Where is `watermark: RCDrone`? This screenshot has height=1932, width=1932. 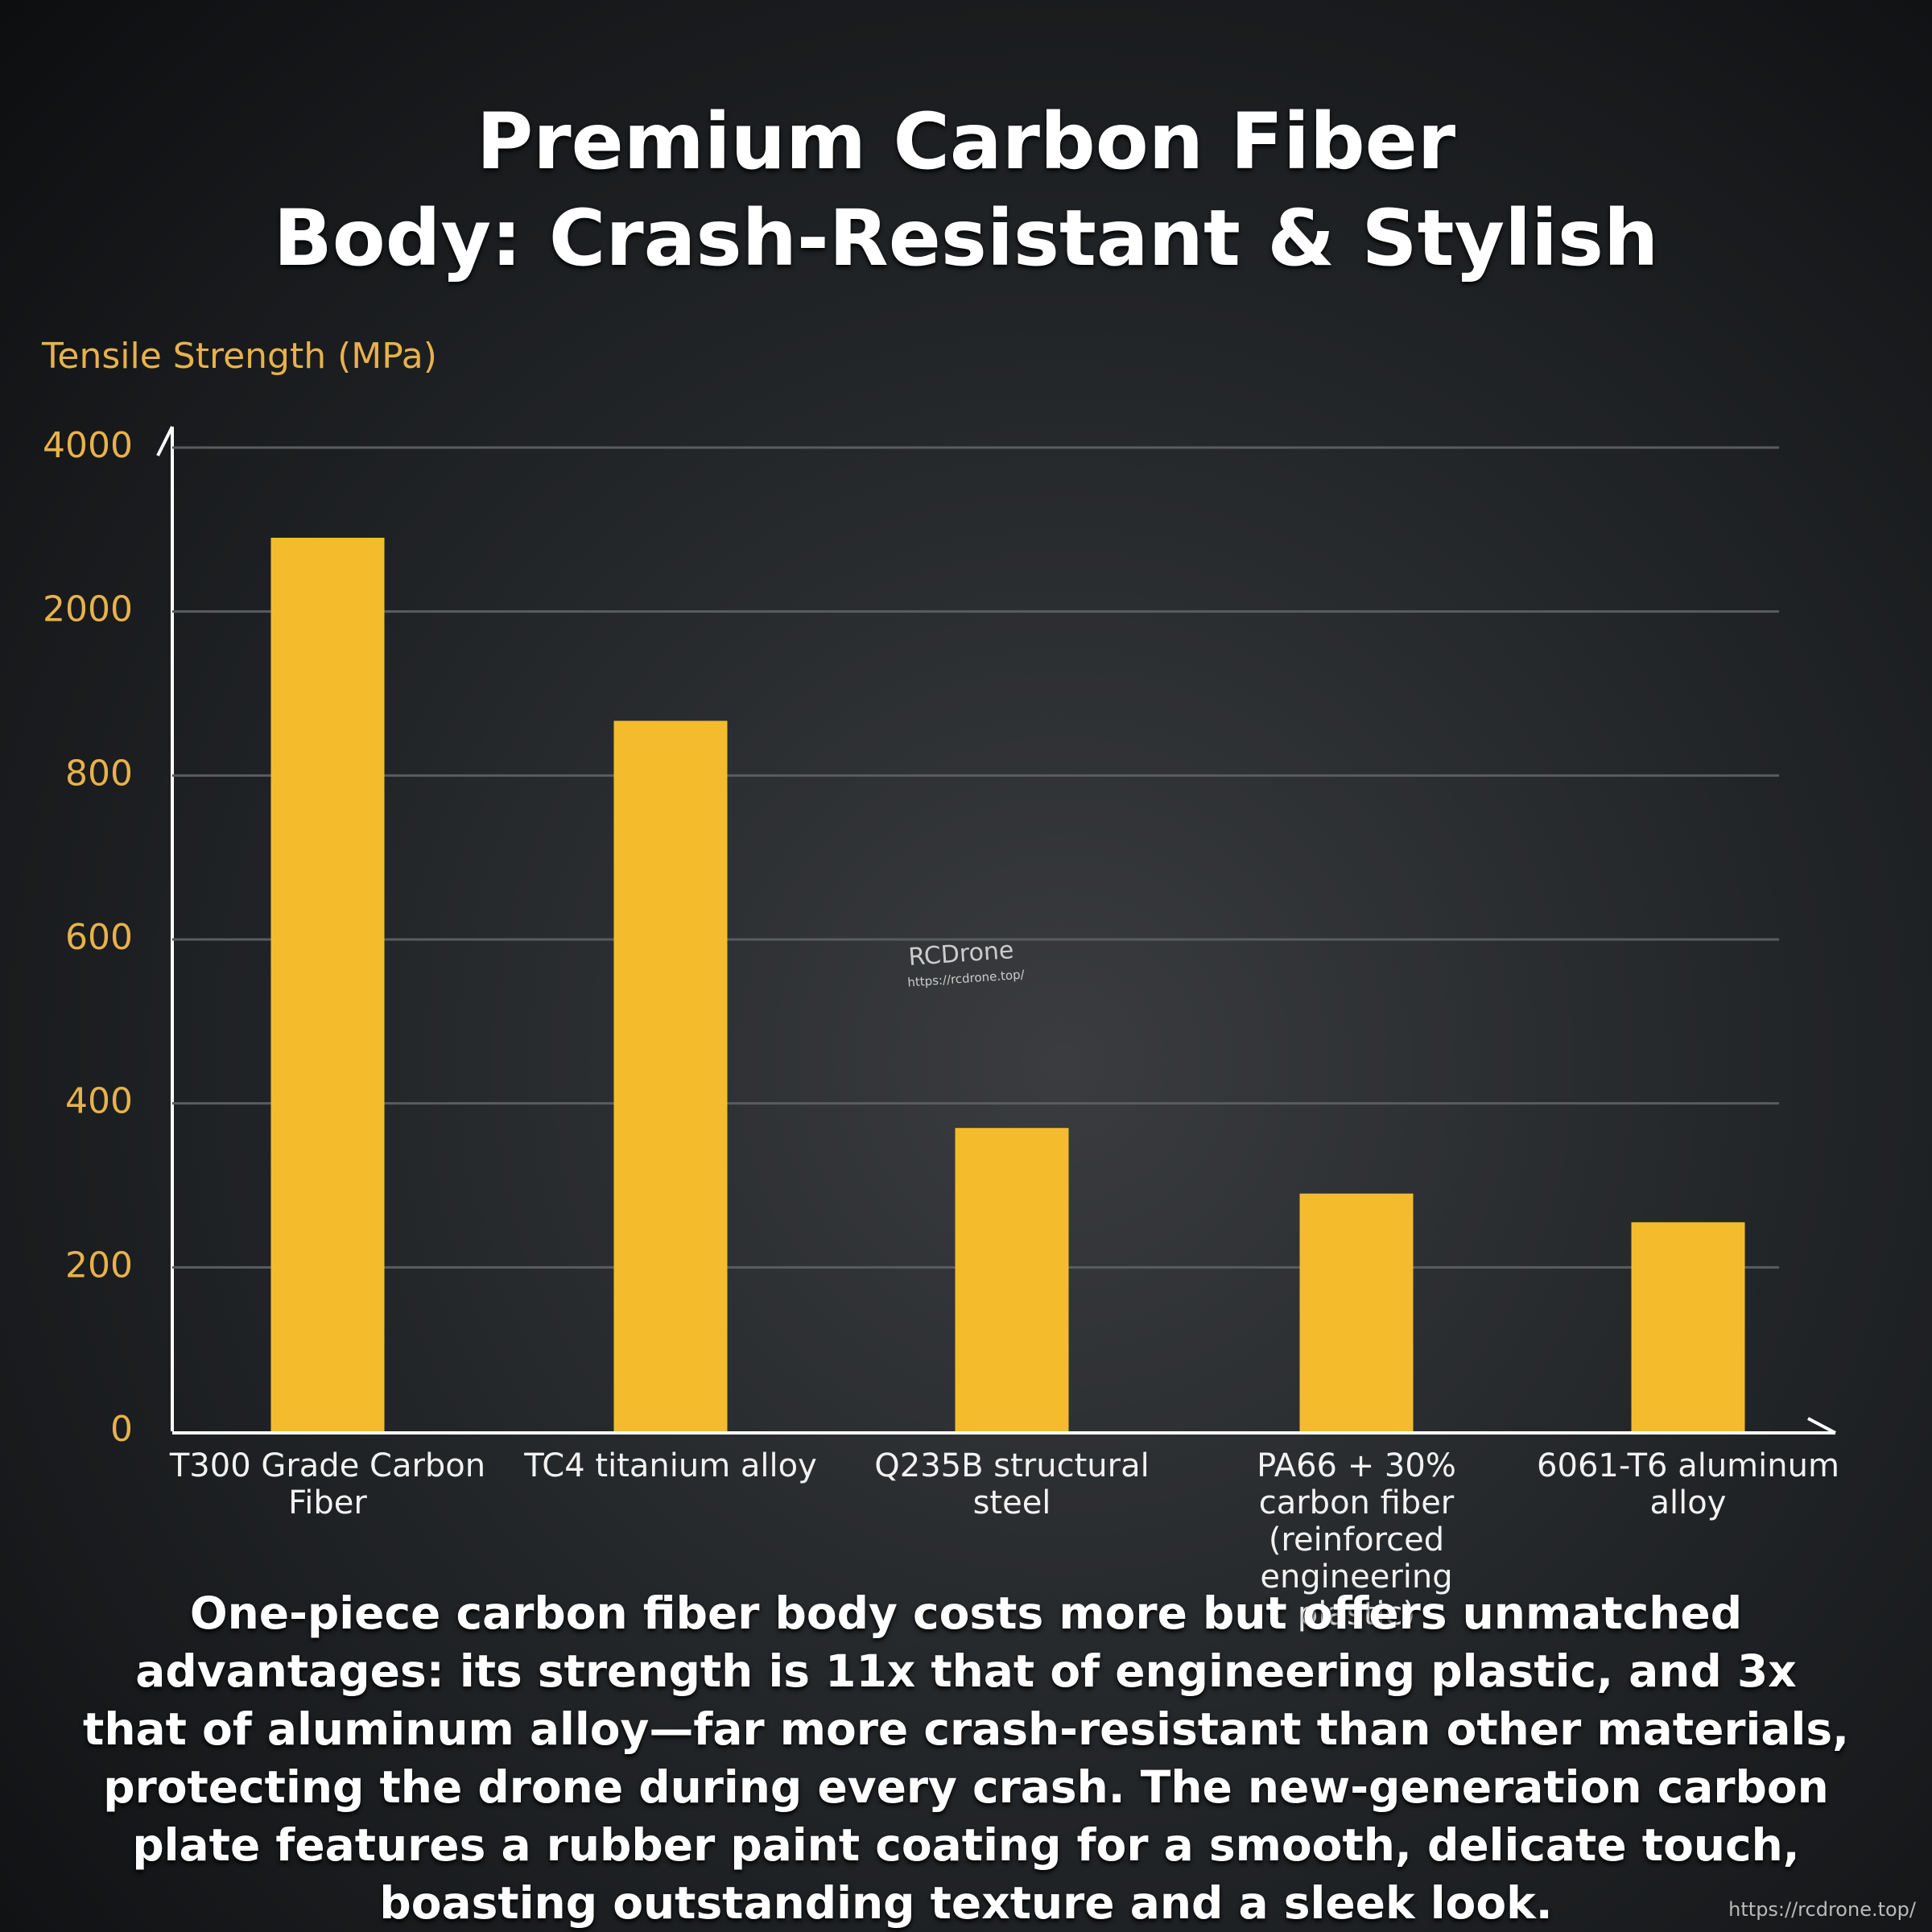
watermark: RCDrone is located at coordinates (960, 954).